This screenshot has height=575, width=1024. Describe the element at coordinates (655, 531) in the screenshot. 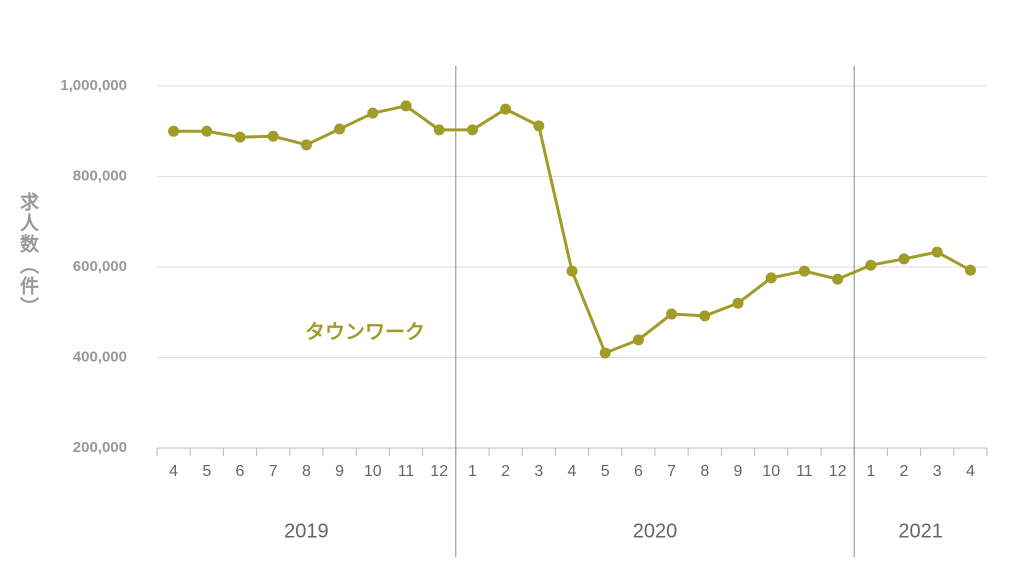

I see `year-label: 2020` at that location.